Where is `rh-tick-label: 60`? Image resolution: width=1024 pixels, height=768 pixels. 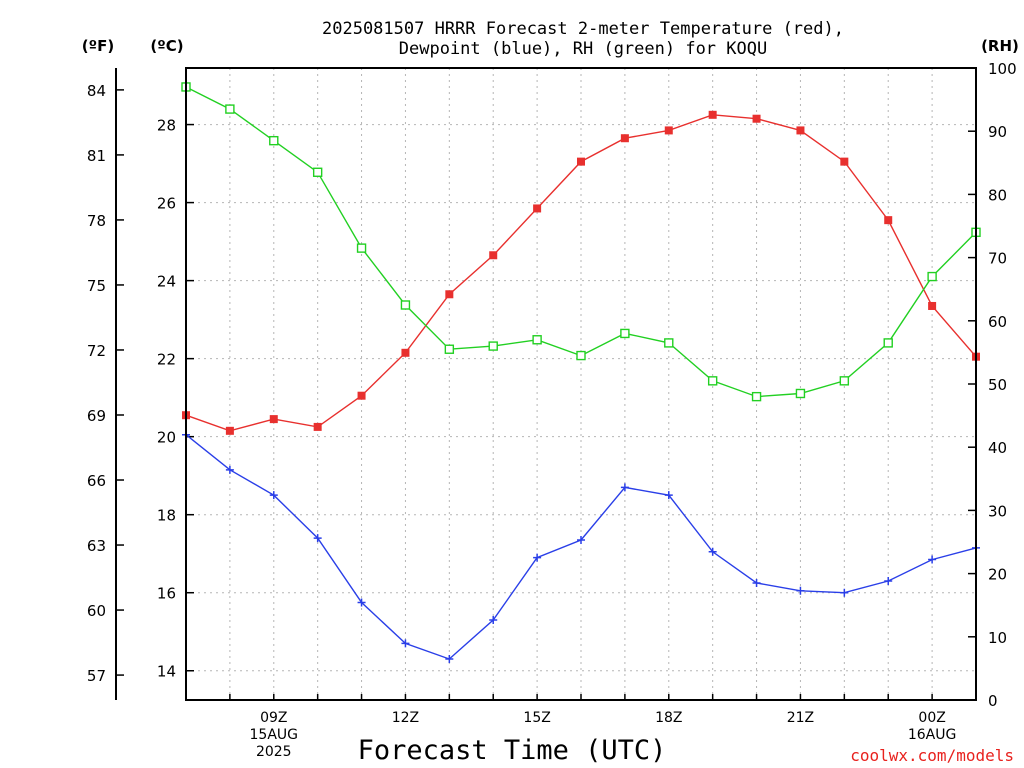 rh-tick-label: 60 is located at coordinates (997, 322).